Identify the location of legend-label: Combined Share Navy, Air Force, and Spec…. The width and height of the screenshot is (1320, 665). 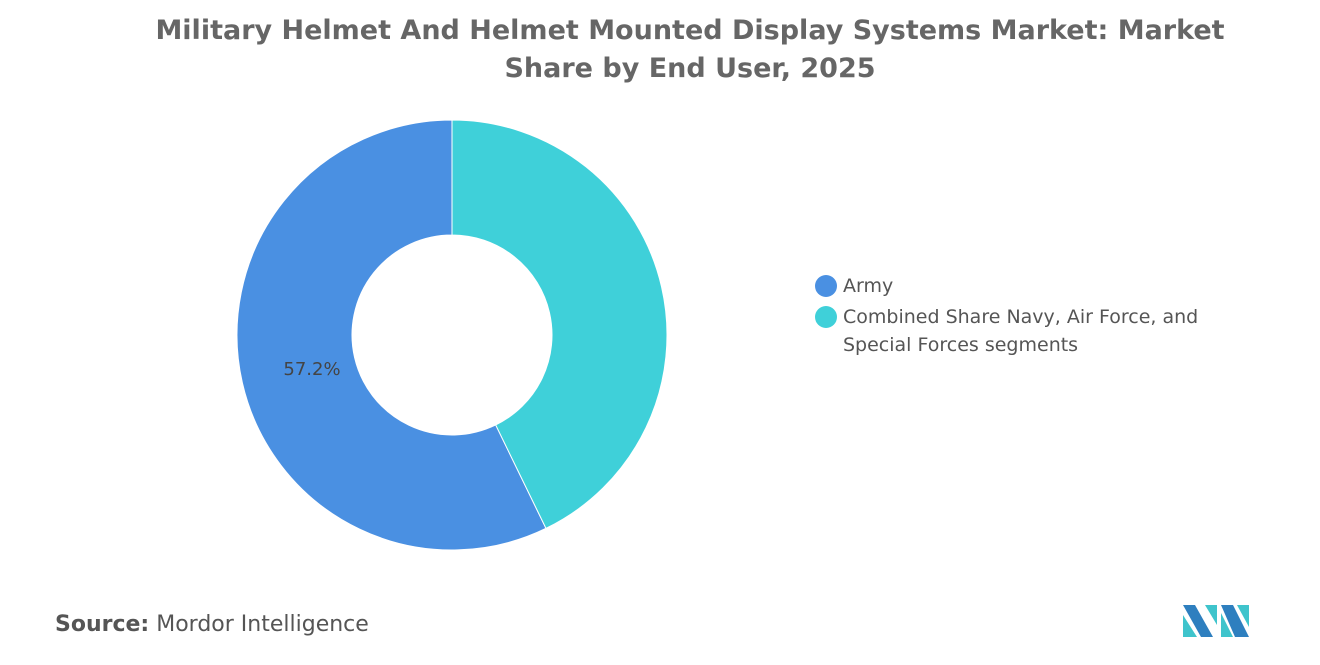
(1021, 331).